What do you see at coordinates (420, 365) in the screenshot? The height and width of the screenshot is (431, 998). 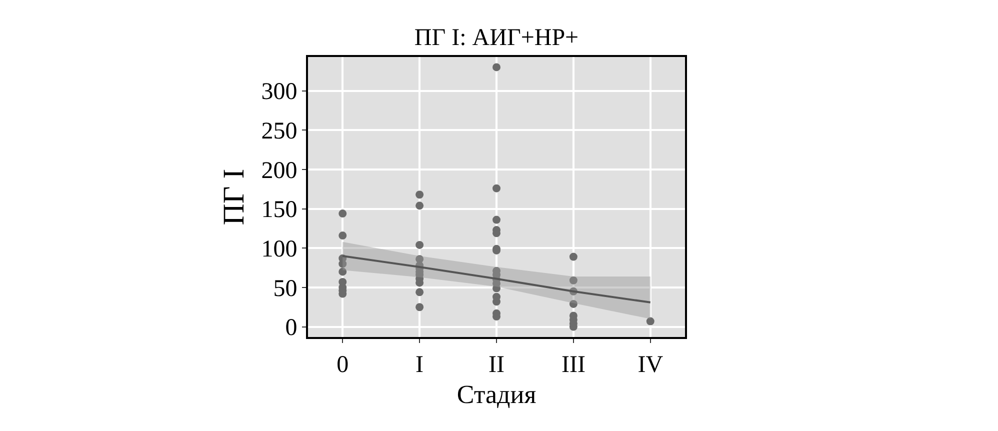 I see `x-tick-label: I` at bounding box center [420, 365].